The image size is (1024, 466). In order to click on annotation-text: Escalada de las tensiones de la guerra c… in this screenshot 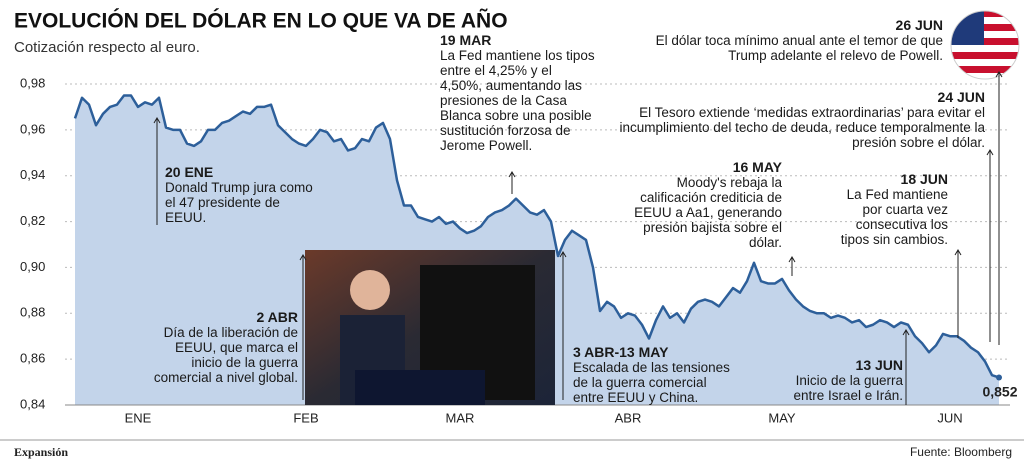, I will do `click(651, 382)`.